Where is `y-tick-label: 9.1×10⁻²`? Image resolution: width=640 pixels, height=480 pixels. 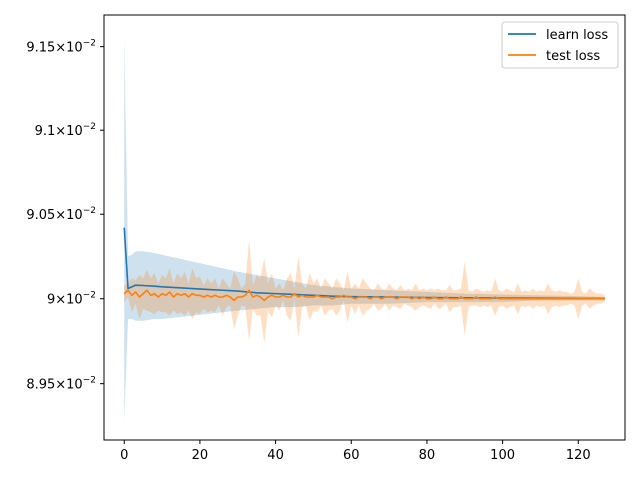
y-tick-label: 9.1×10⁻² is located at coordinates (65, 130).